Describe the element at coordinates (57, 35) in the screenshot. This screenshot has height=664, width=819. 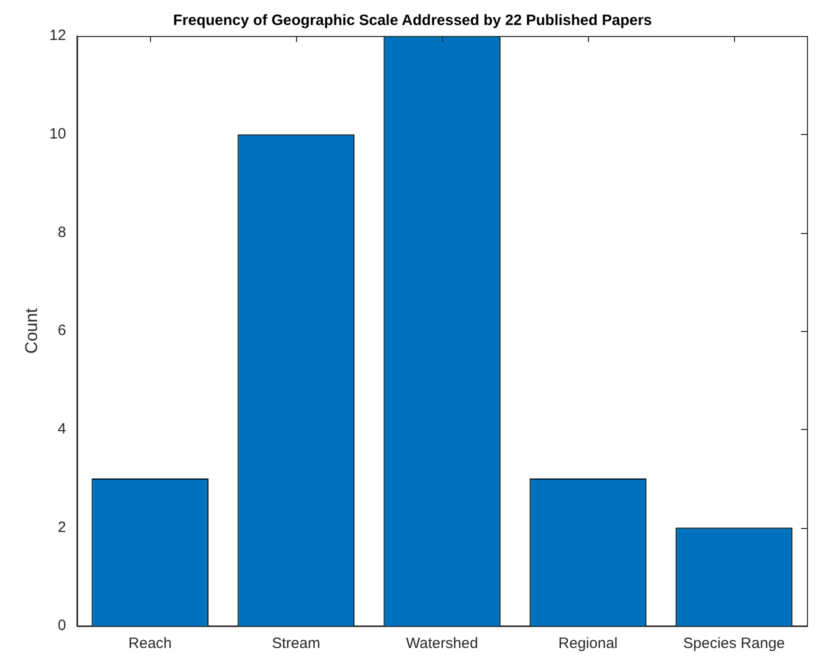
I see `y-tick-label: 12` at that location.